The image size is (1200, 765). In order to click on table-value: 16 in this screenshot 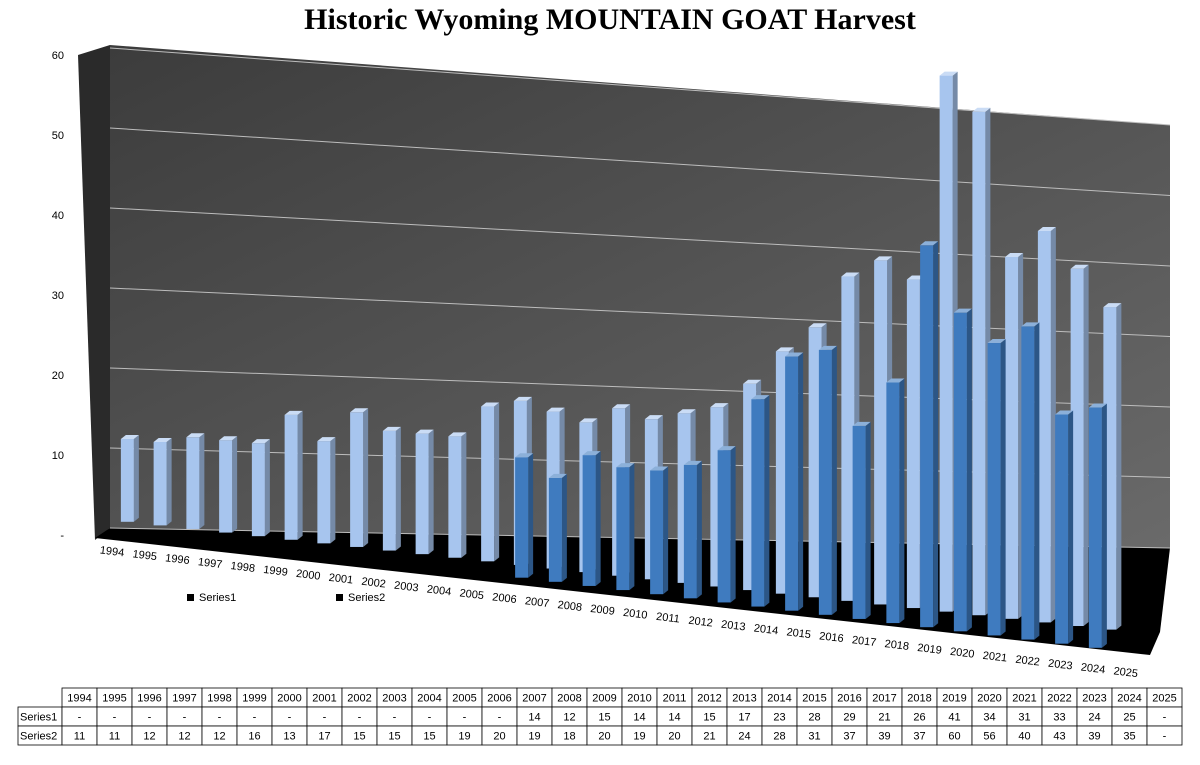, I will do `click(254, 736)`.